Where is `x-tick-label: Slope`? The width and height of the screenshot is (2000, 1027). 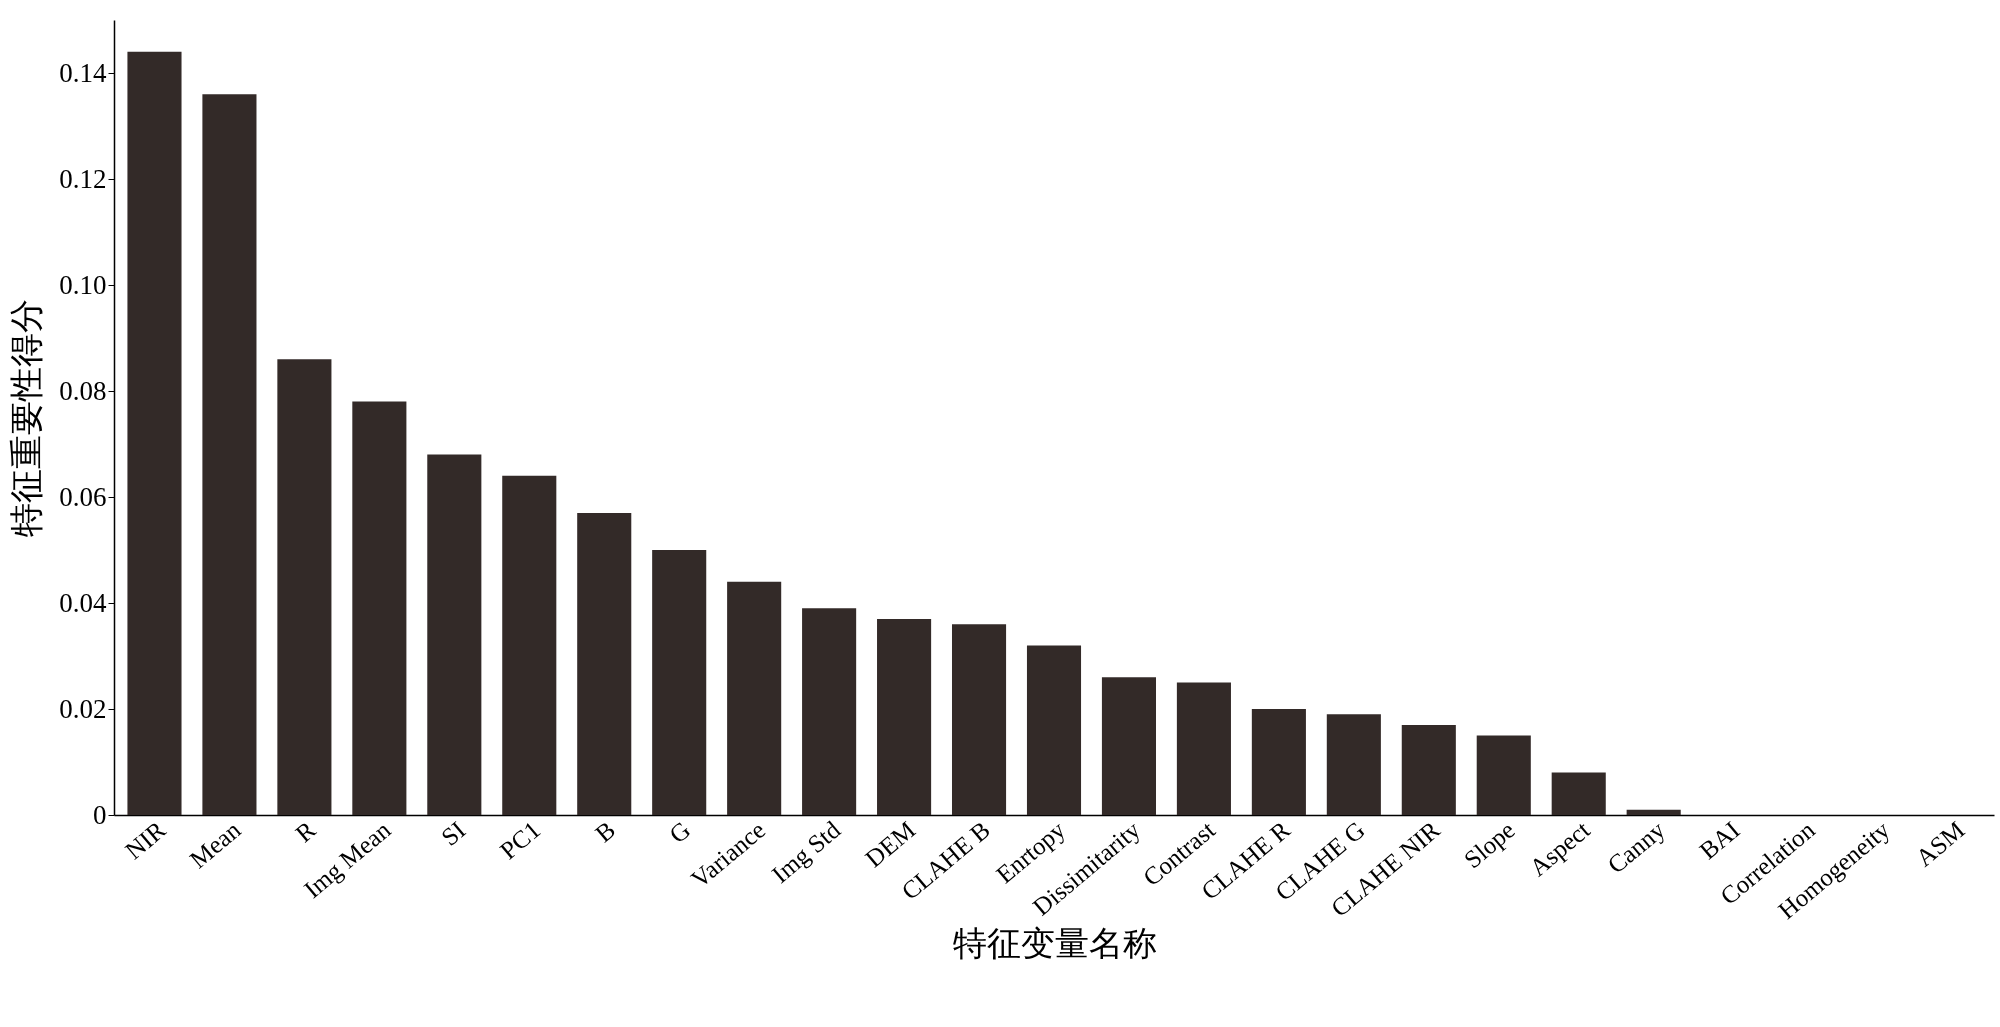 x-tick-label: Slope is located at coordinates (1489, 844).